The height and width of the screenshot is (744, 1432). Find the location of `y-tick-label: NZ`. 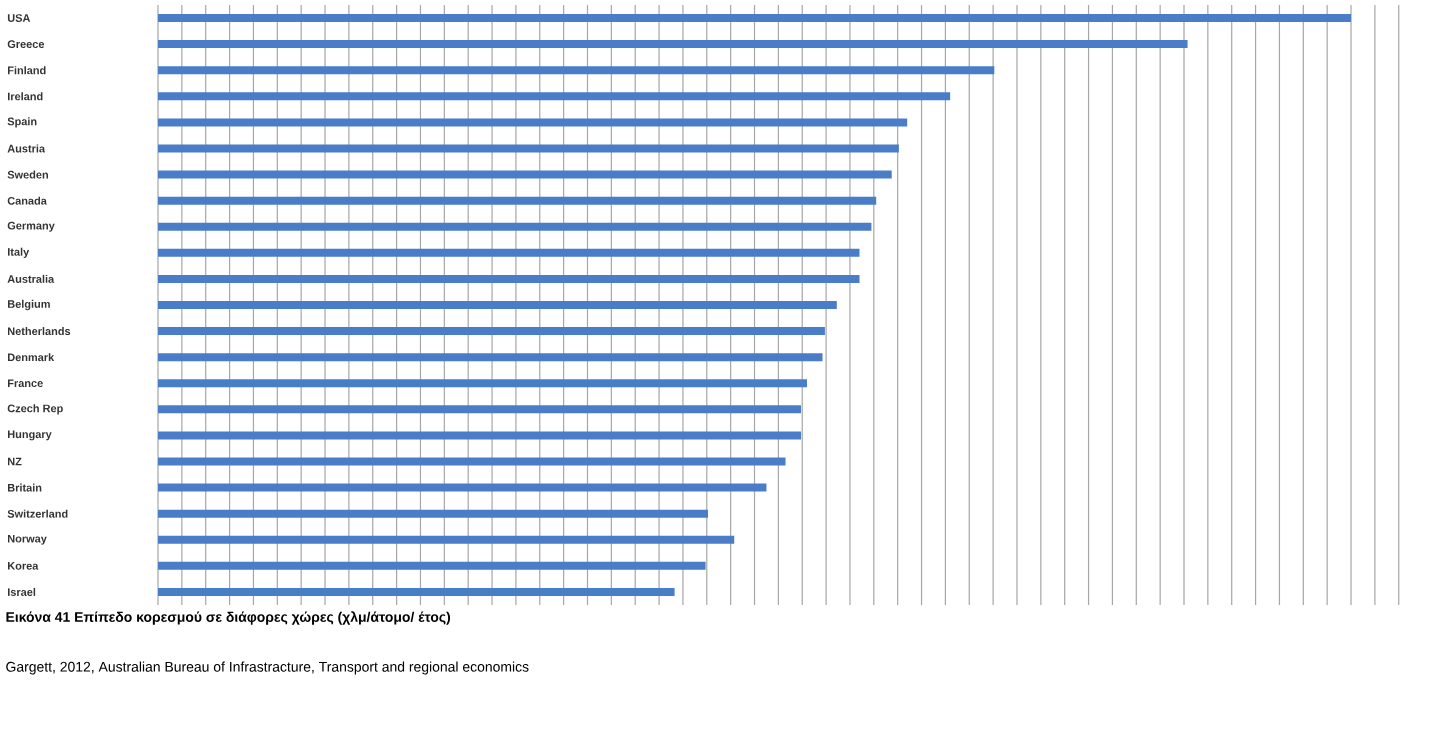

y-tick-label: NZ is located at coordinates (15, 461).